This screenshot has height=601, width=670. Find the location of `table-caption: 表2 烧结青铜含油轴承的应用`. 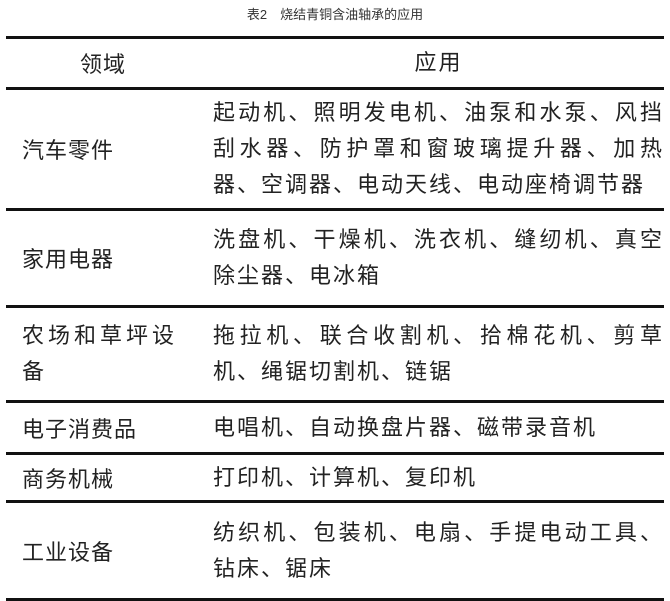

table-caption: 表2 烧结青铜含油轴承的应用 is located at coordinates (335, 14).